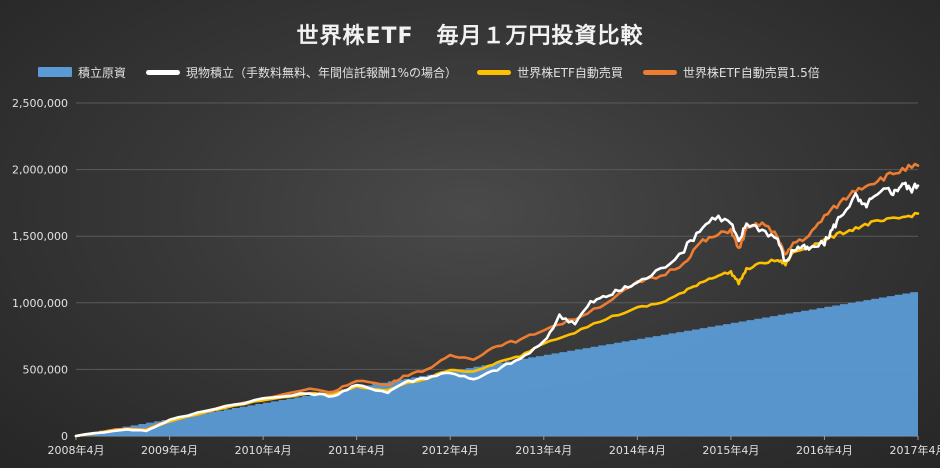 The width and height of the screenshot is (940, 468). What do you see at coordinates (40, 103) in the screenshot?
I see `y-tick-label: 2,500,000` at bounding box center [40, 103].